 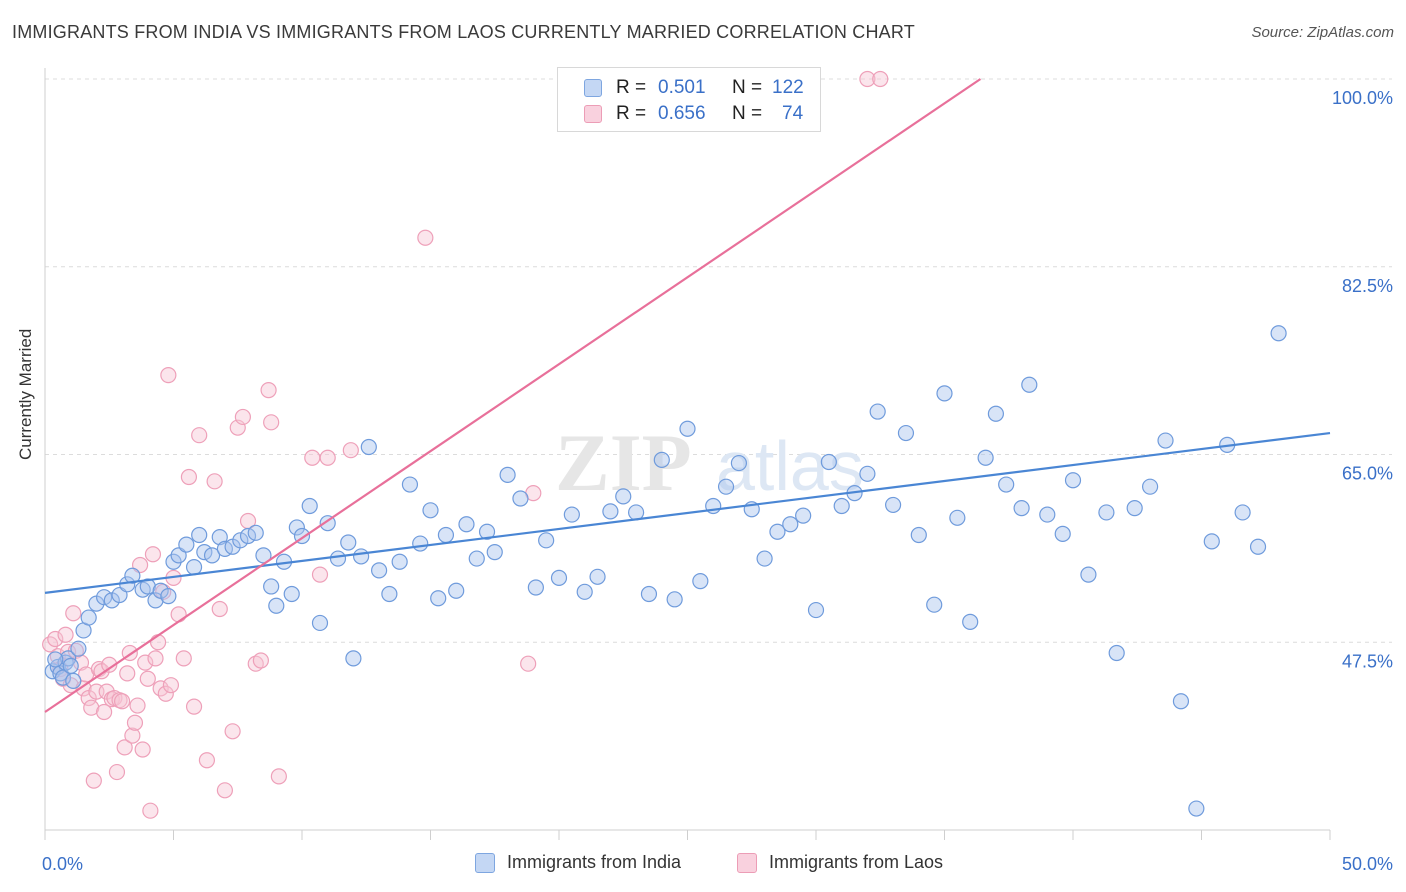 What do you see at coordinates (856, 862) in the screenshot?
I see `legend-label-laos: Immigrants from Laos` at bounding box center [856, 862].